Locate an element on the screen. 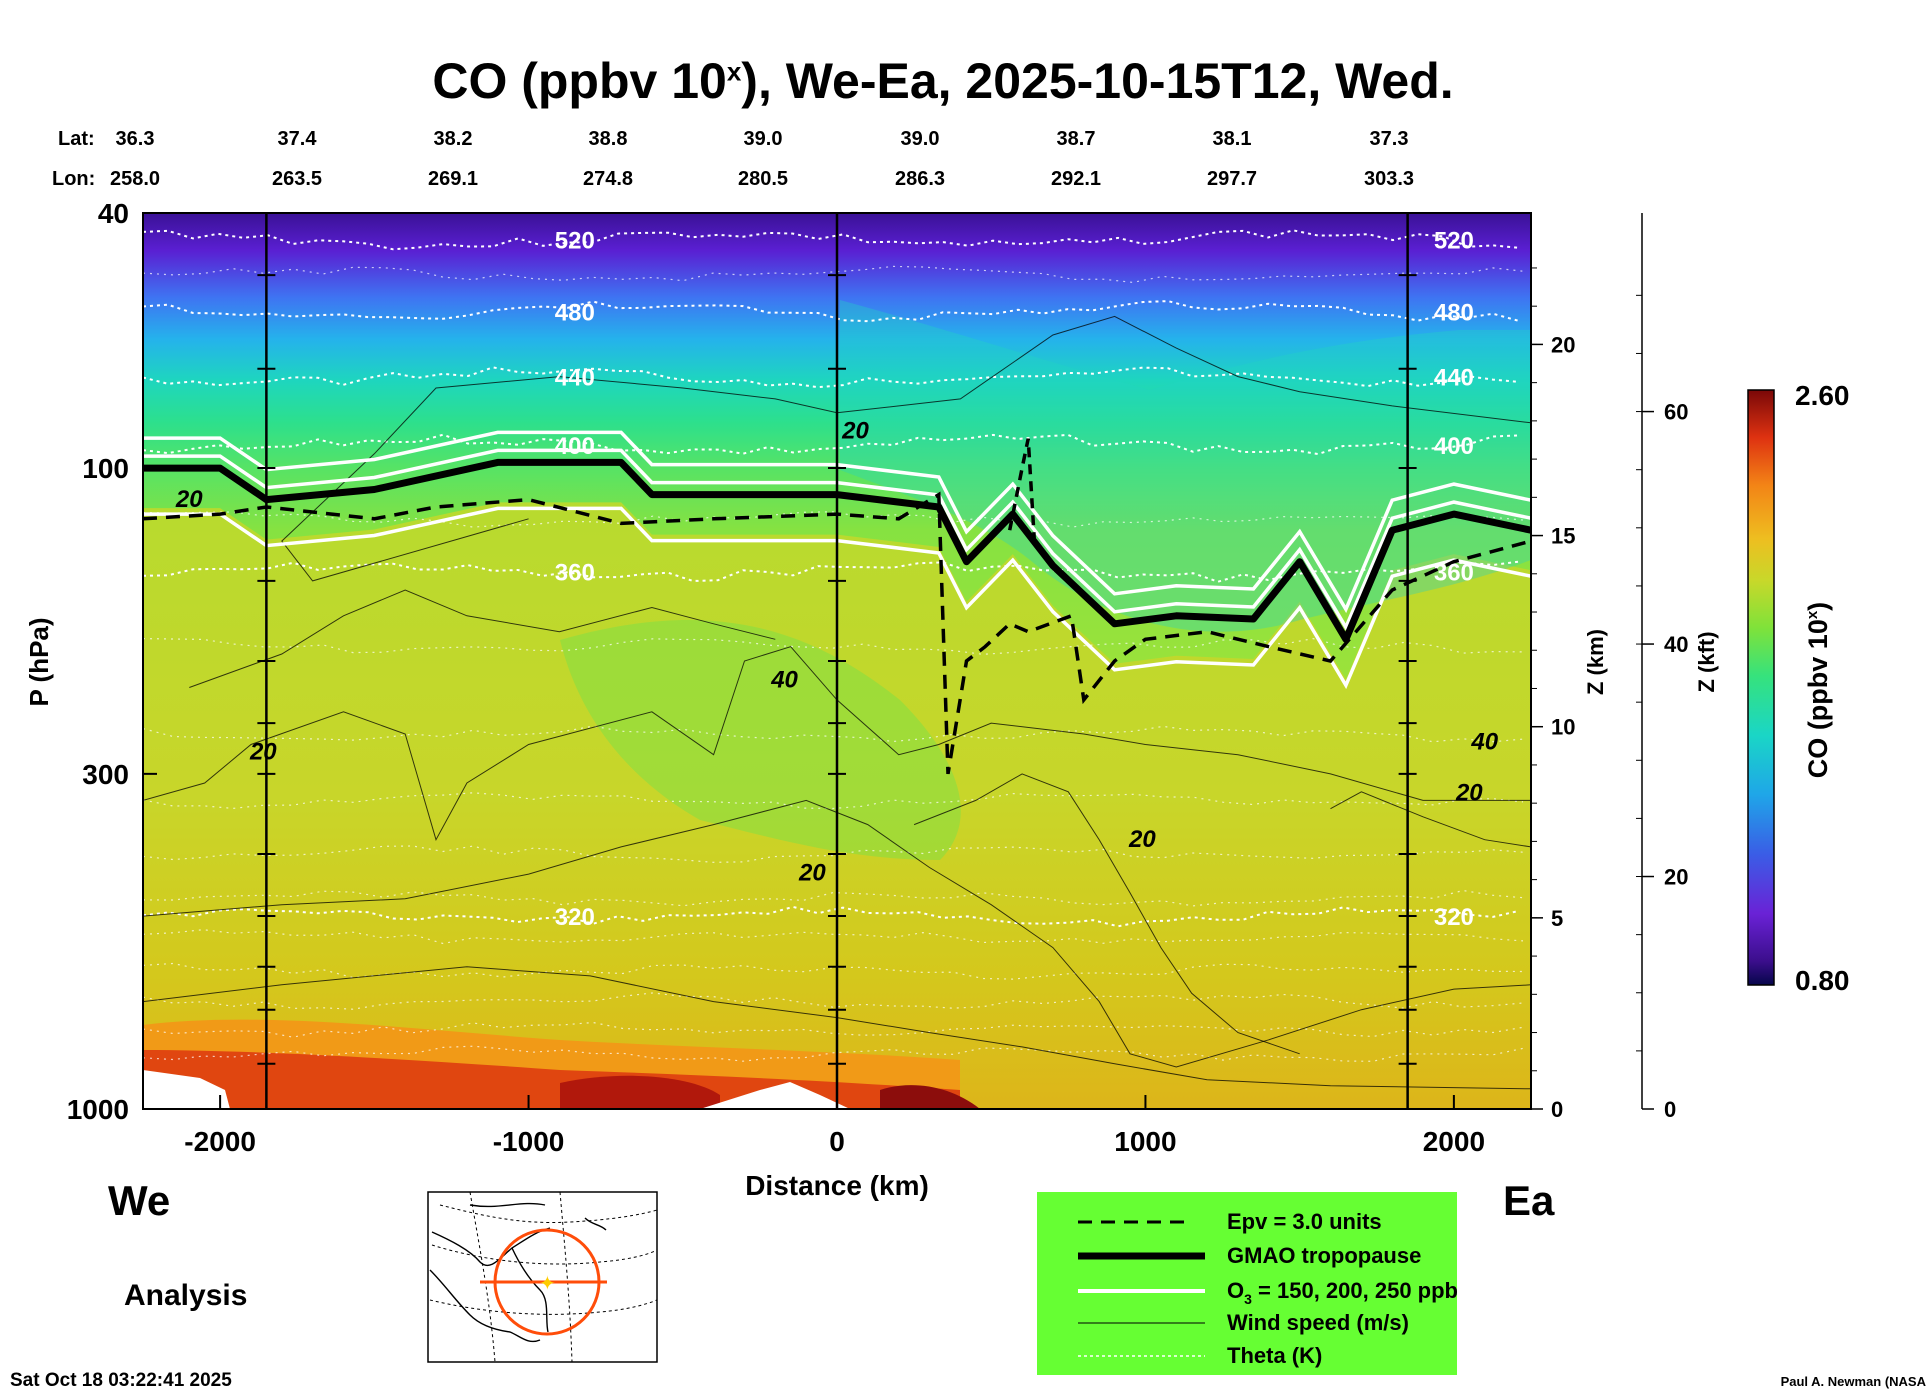  lat-value: 38.7 is located at coordinates (1076, 139).